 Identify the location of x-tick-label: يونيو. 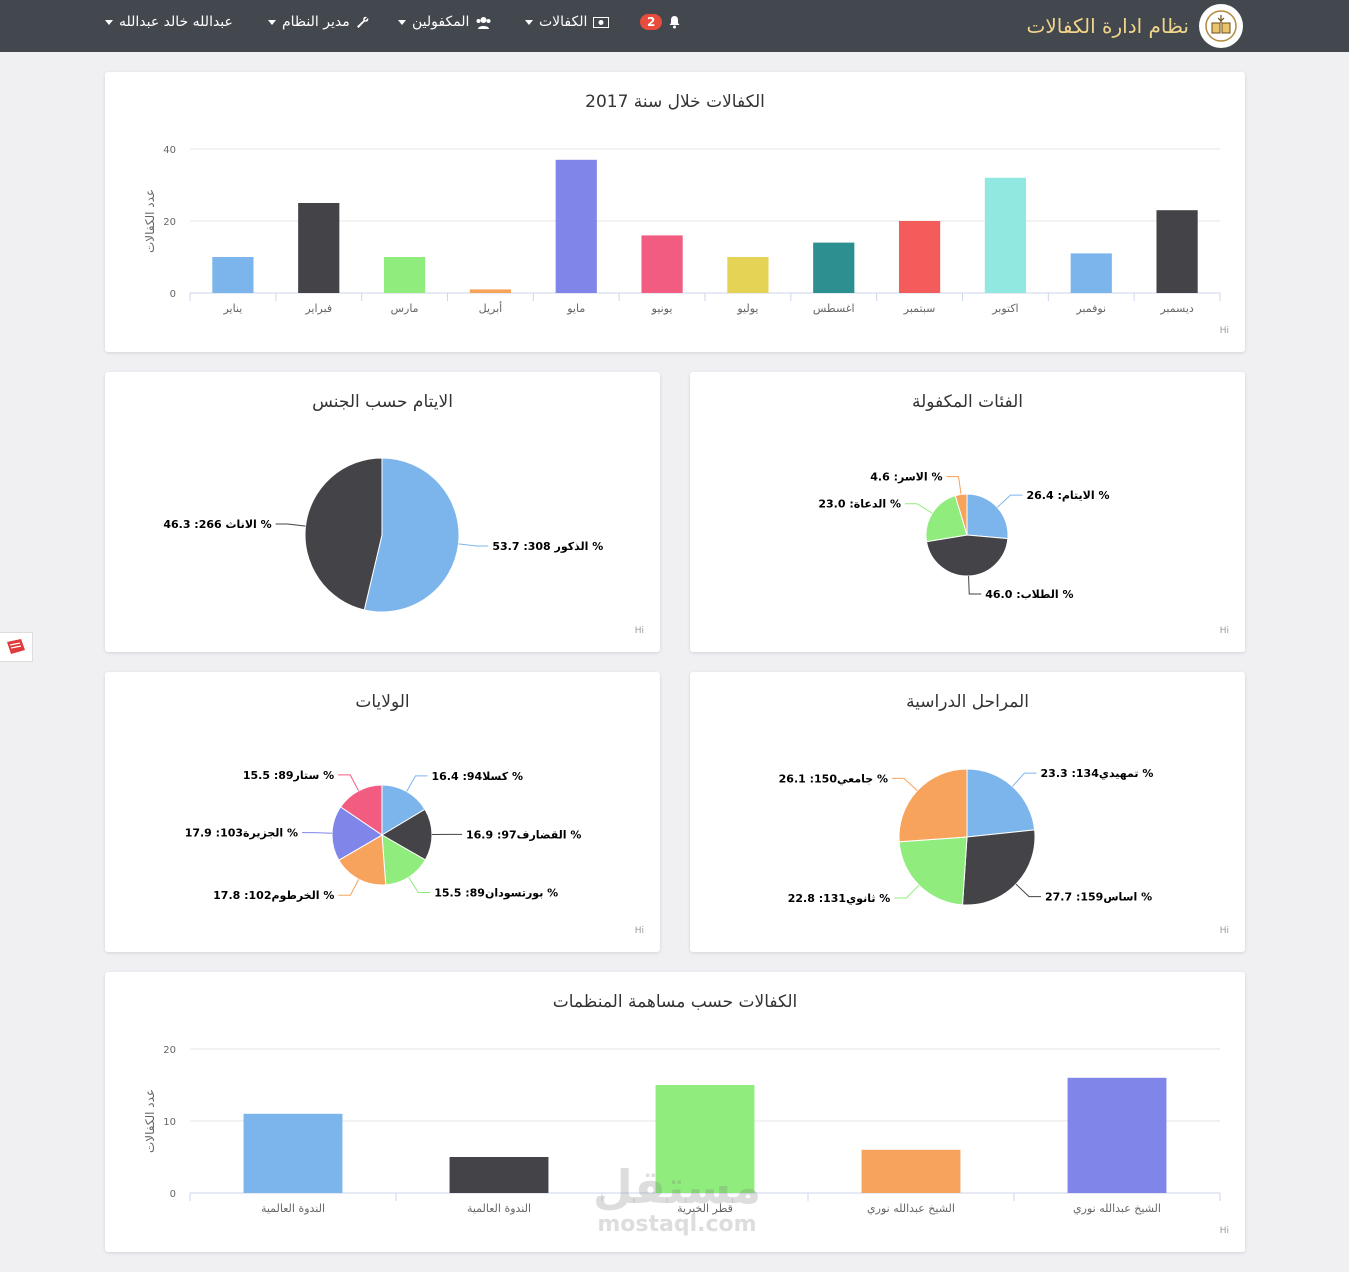
(662, 308).